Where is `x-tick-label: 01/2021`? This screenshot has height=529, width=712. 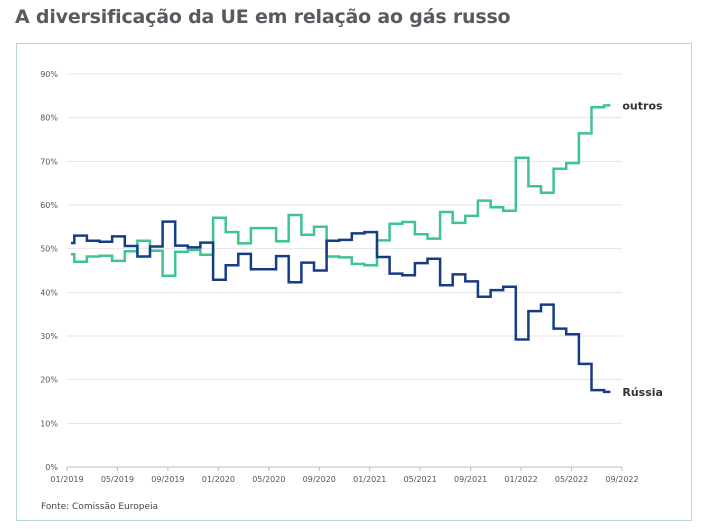
x-tick-label: 01/2021 is located at coordinates (369, 479).